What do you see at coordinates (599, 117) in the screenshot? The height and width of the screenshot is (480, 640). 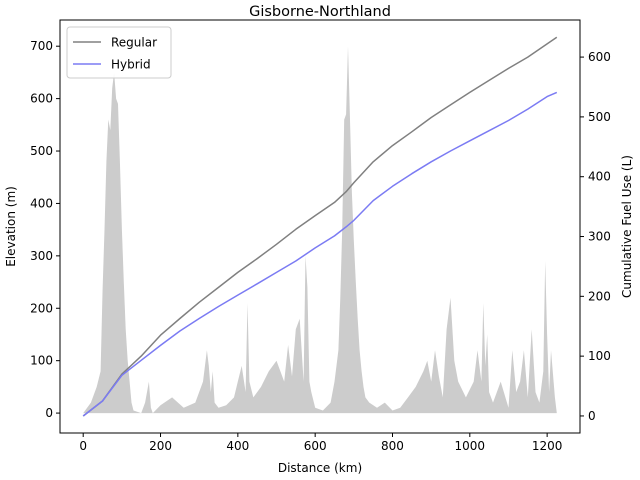 I see `y2-tick-label: 500` at bounding box center [599, 117].